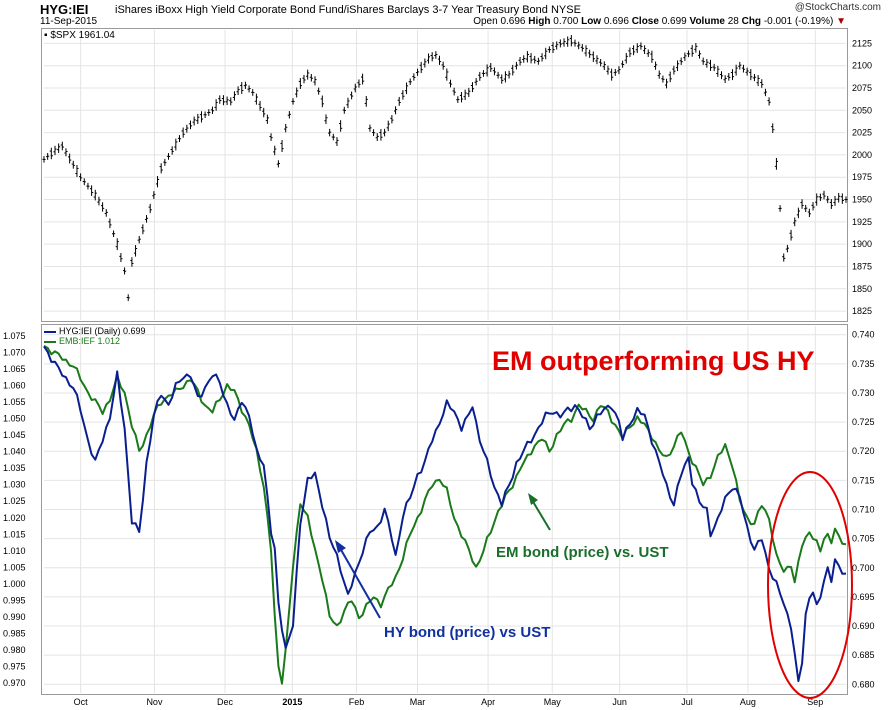  Describe the element at coordinates (14, 435) in the screenshot. I see `emb-y-tick: 1.045` at that location.